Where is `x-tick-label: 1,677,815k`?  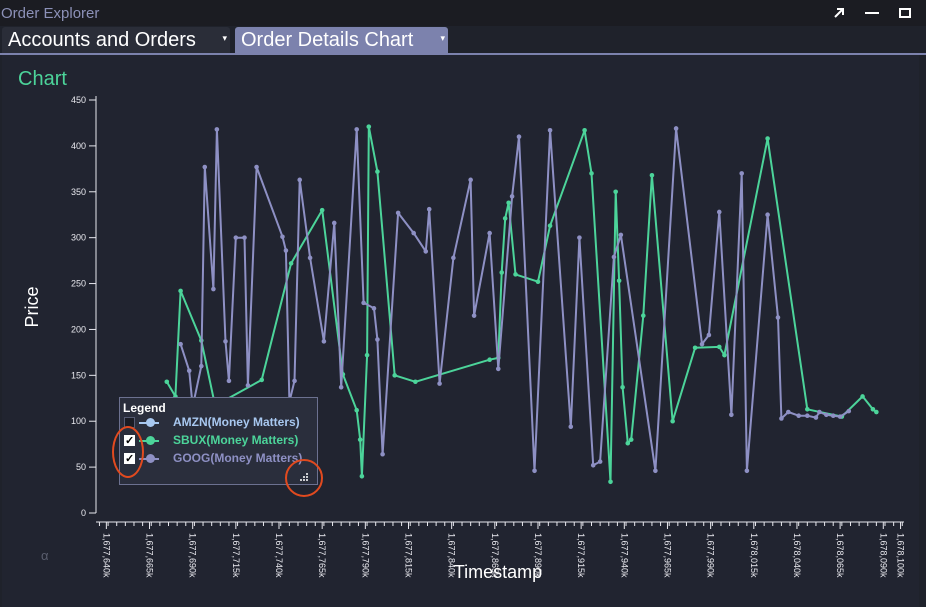
x-tick-label: 1,677,815k is located at coordinates (408, 555).